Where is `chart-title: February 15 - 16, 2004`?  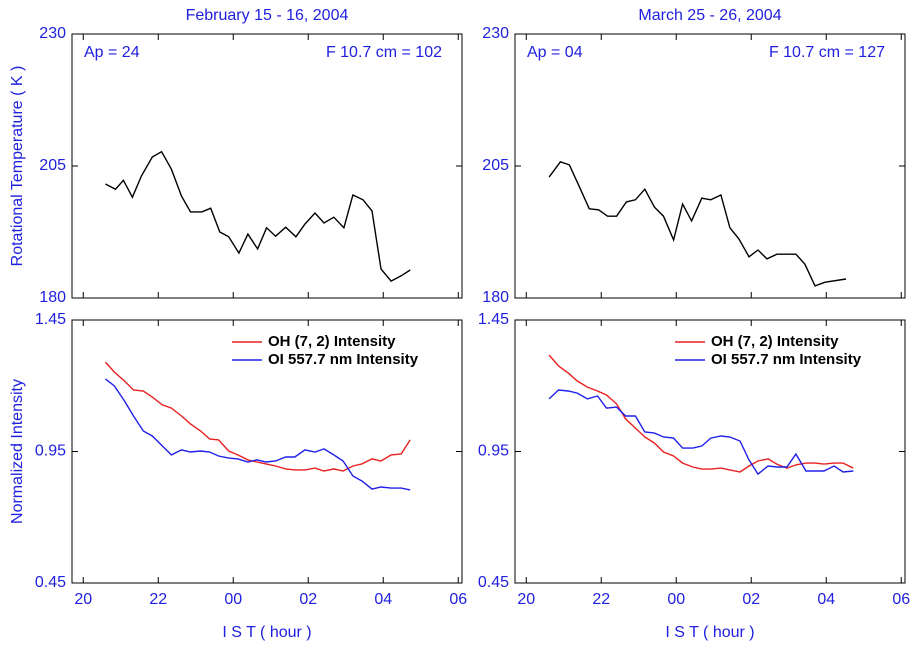 chart-title: February 15 - 16, 2004 is located at coordinates (267, 15).